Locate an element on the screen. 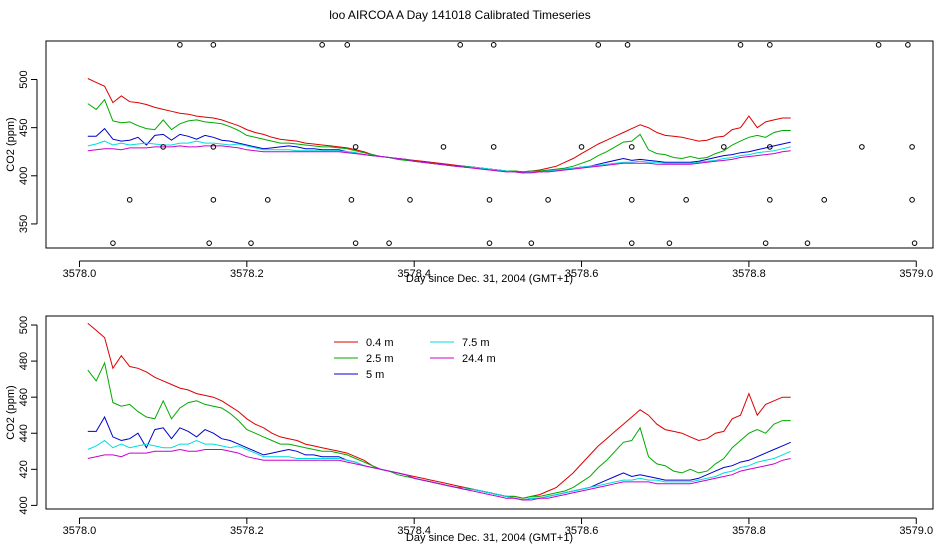  series-group is located at coordinates (439, 126).